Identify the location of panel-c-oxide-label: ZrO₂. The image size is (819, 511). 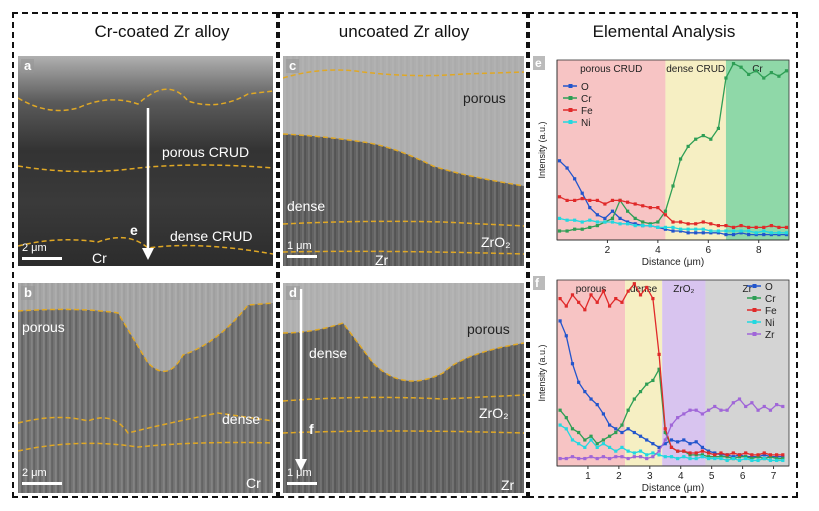
(496, 242).